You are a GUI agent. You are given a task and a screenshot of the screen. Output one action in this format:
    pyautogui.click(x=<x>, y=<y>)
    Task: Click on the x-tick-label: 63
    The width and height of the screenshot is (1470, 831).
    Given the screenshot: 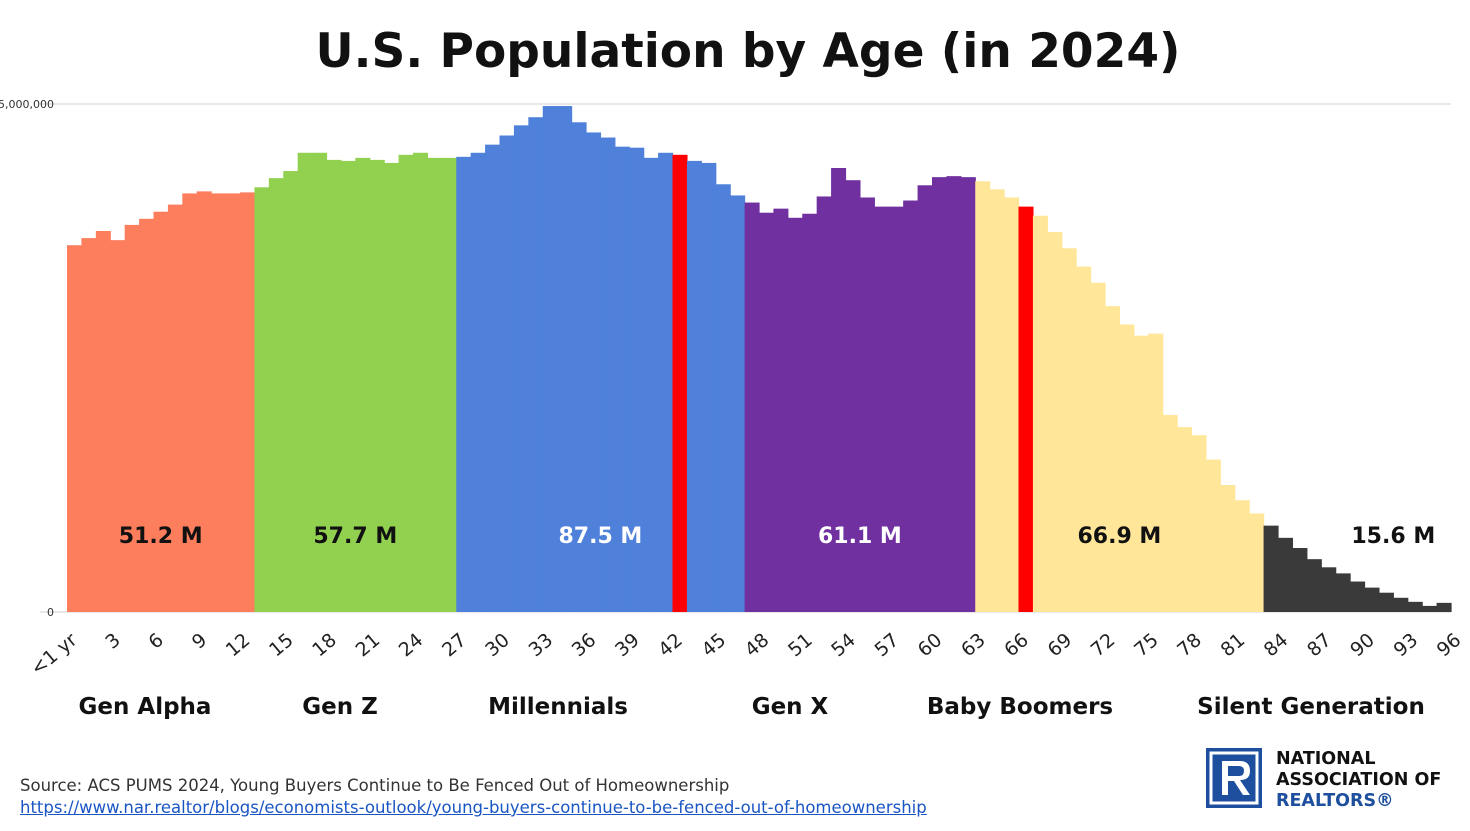 What is the action you would take?
    pyautogui.click(x=973, y=645)
    